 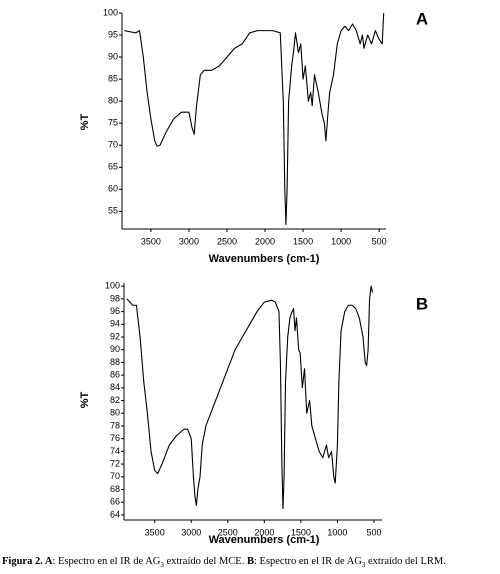 What do you see at coordinates (113, 123) in the screenshot?
I see `y-tick-label: 75` at bounding box center [113, 123].